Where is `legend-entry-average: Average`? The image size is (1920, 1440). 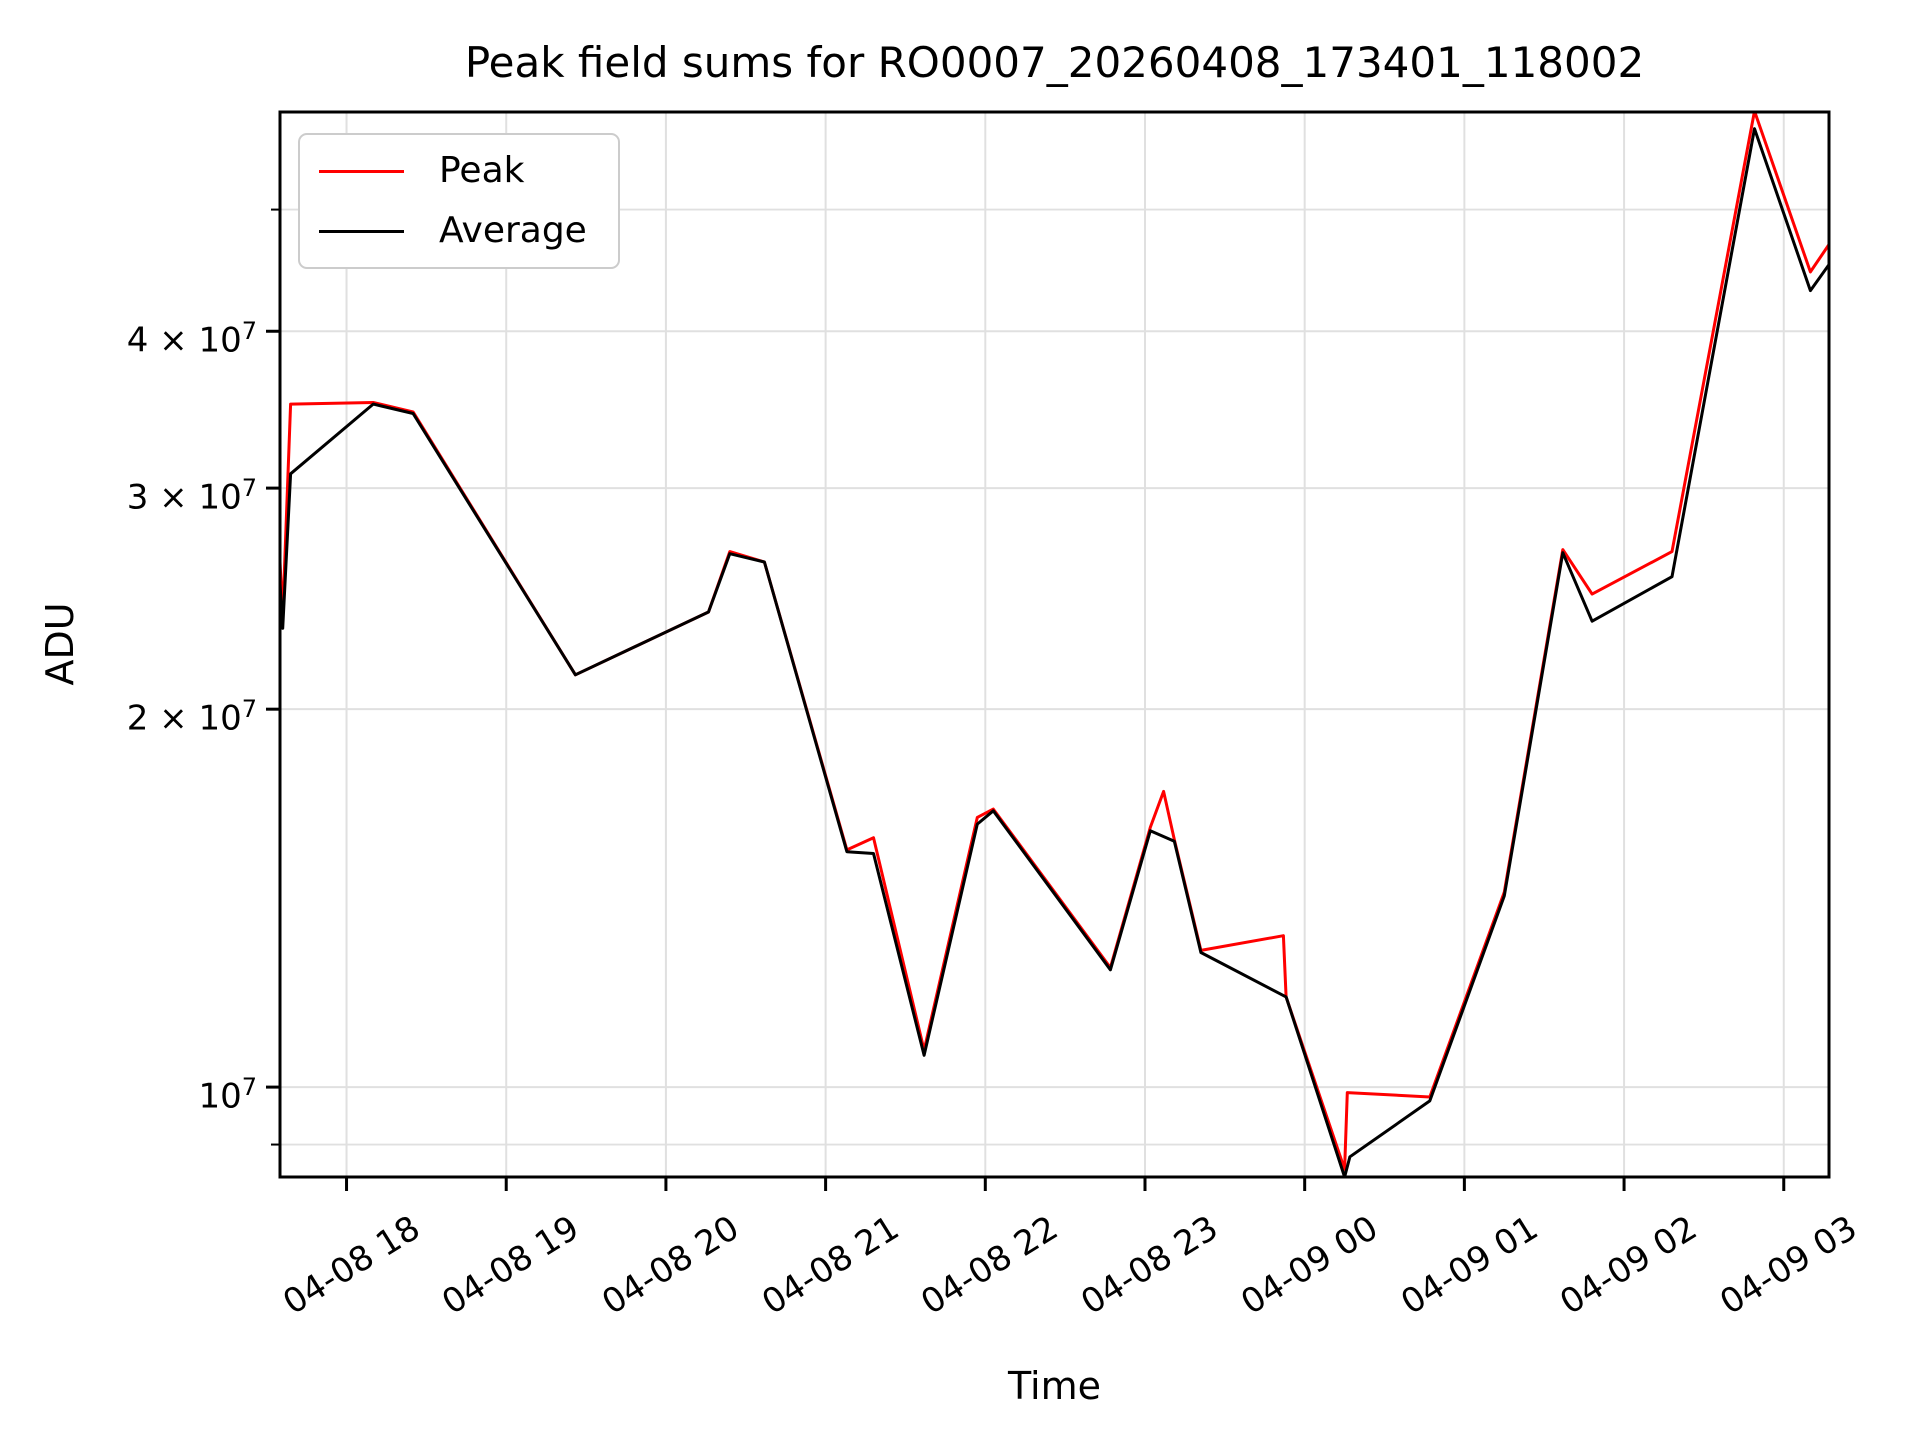 legend-entry-average: Average is located at coordinates (468, 231).